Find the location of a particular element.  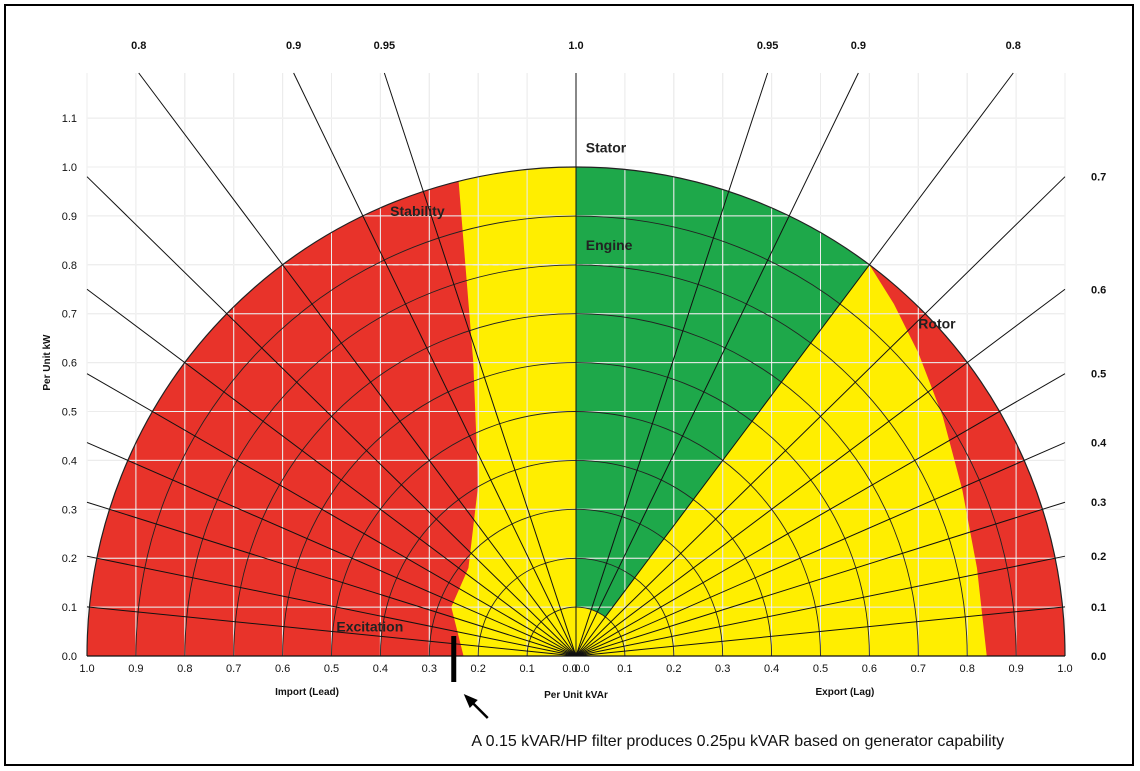

x-axis-label-export: Export (Lag) is located at coordinates (845, 692).